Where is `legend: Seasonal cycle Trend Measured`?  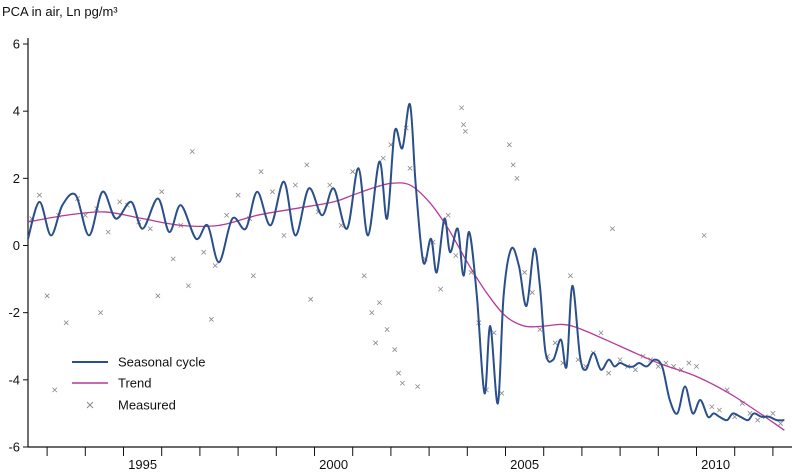
legend: Seasonal cycle Trend Measured is located at coordinates (138, 384).